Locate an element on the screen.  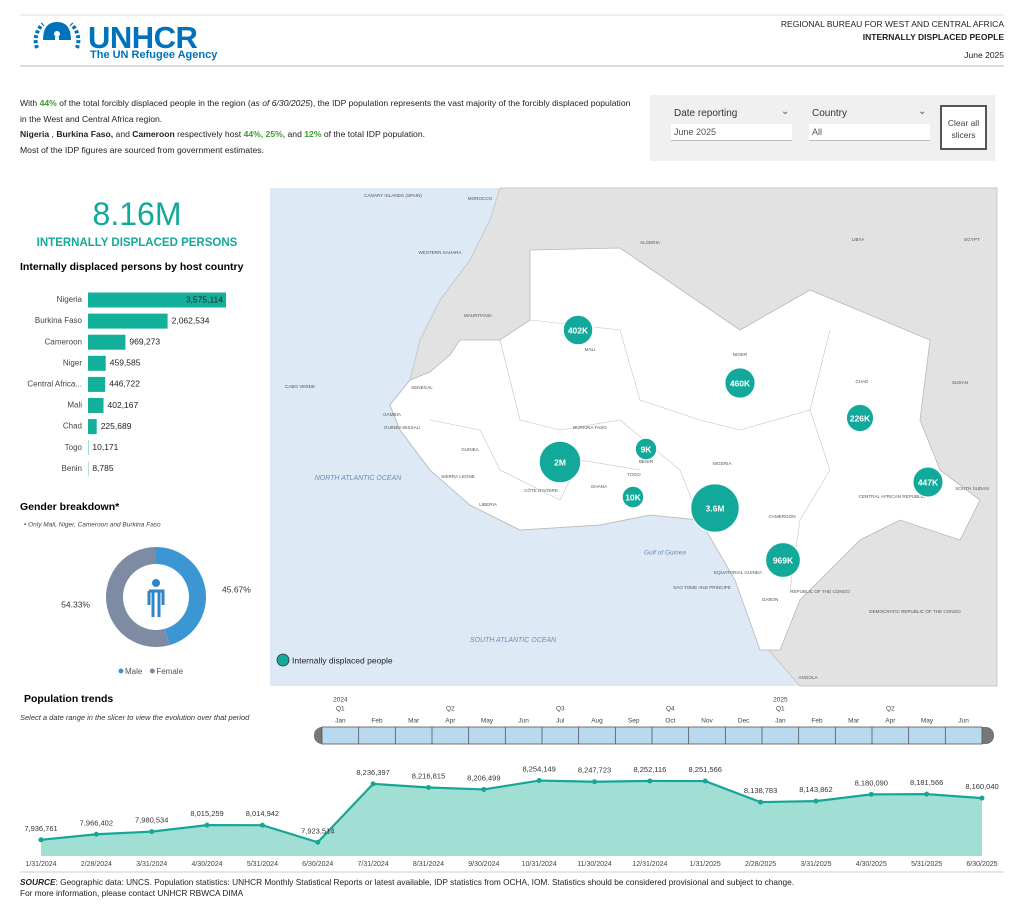
country-label: EQUATORIAL GUINEA is located at coordinates (738, 572).